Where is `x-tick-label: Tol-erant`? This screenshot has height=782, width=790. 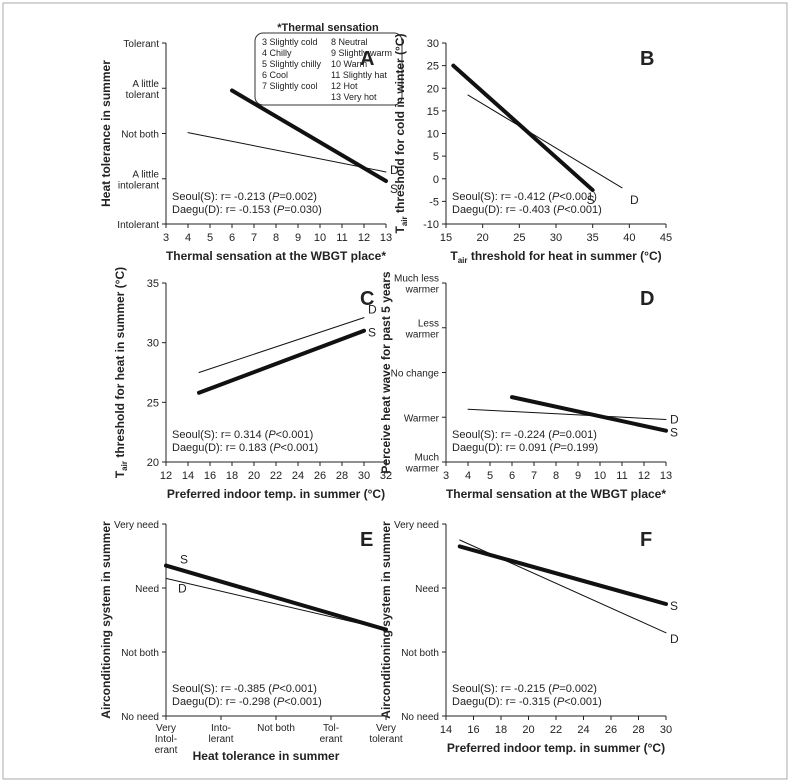 x-tick-label: Tol-erant is located at coordinates (331, 734).